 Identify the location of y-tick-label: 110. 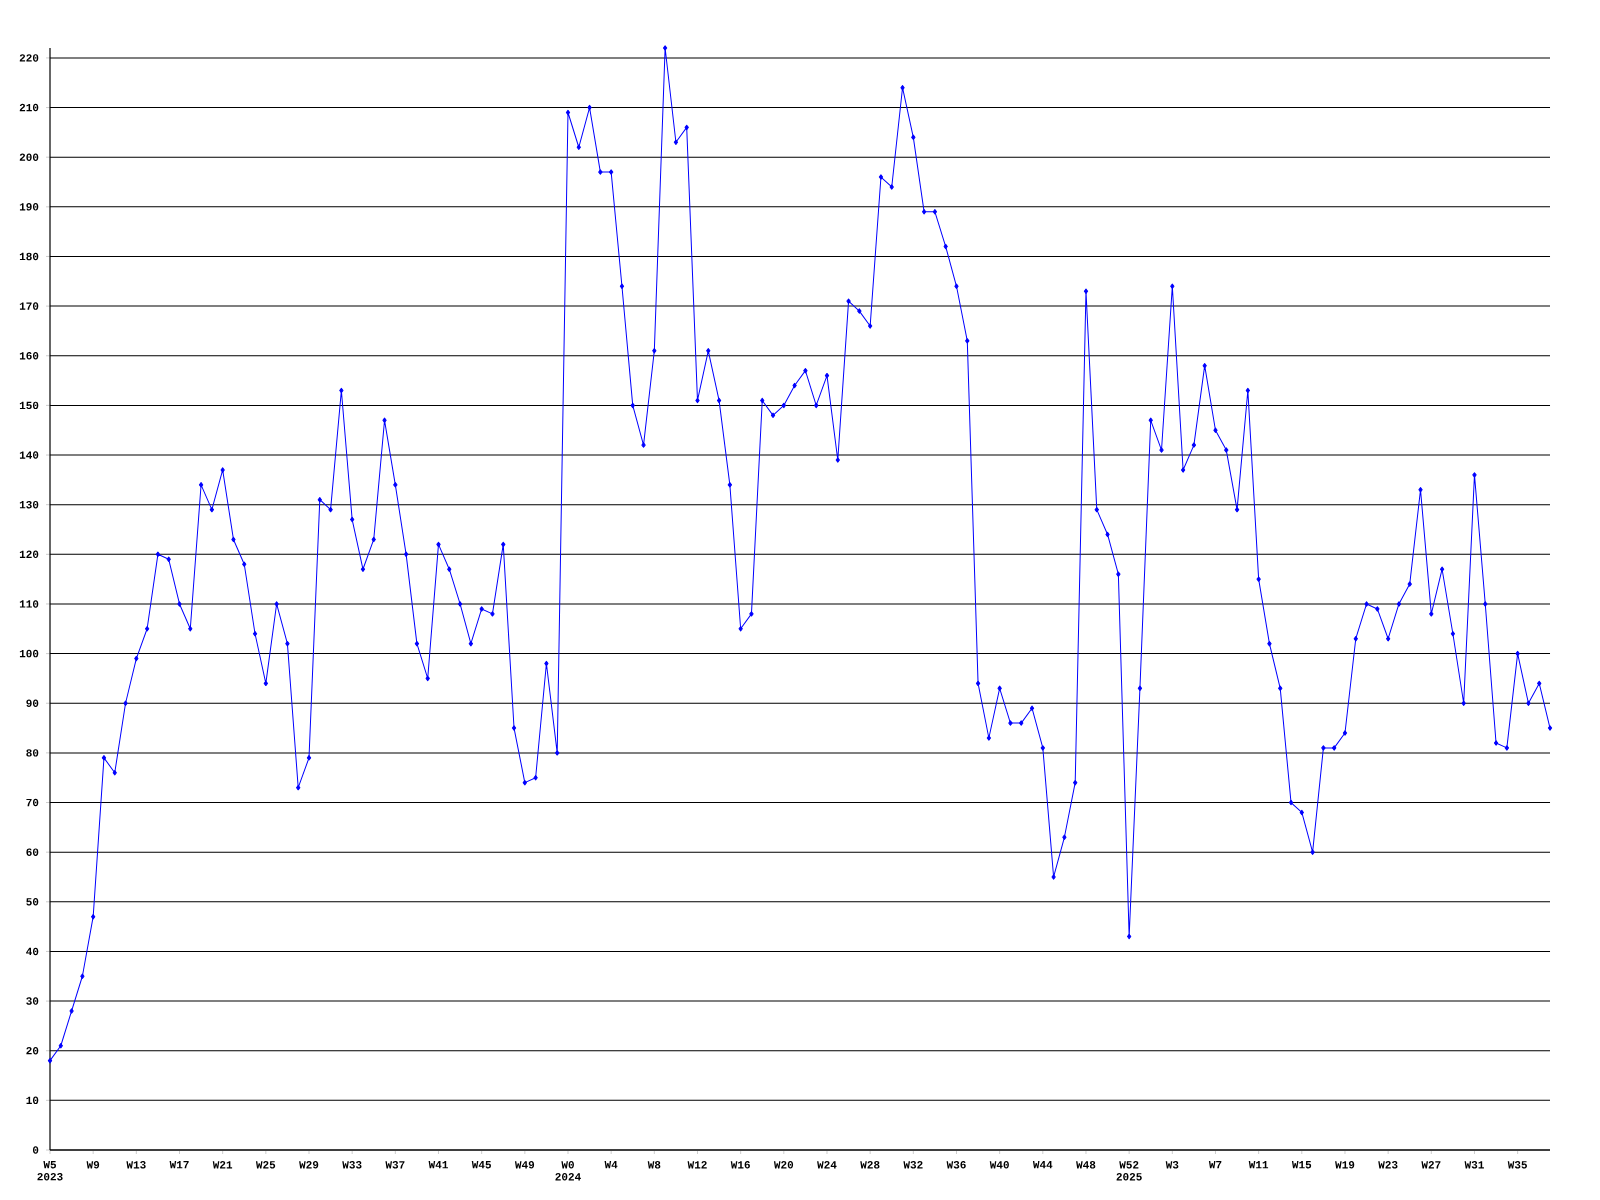
(29, 604).